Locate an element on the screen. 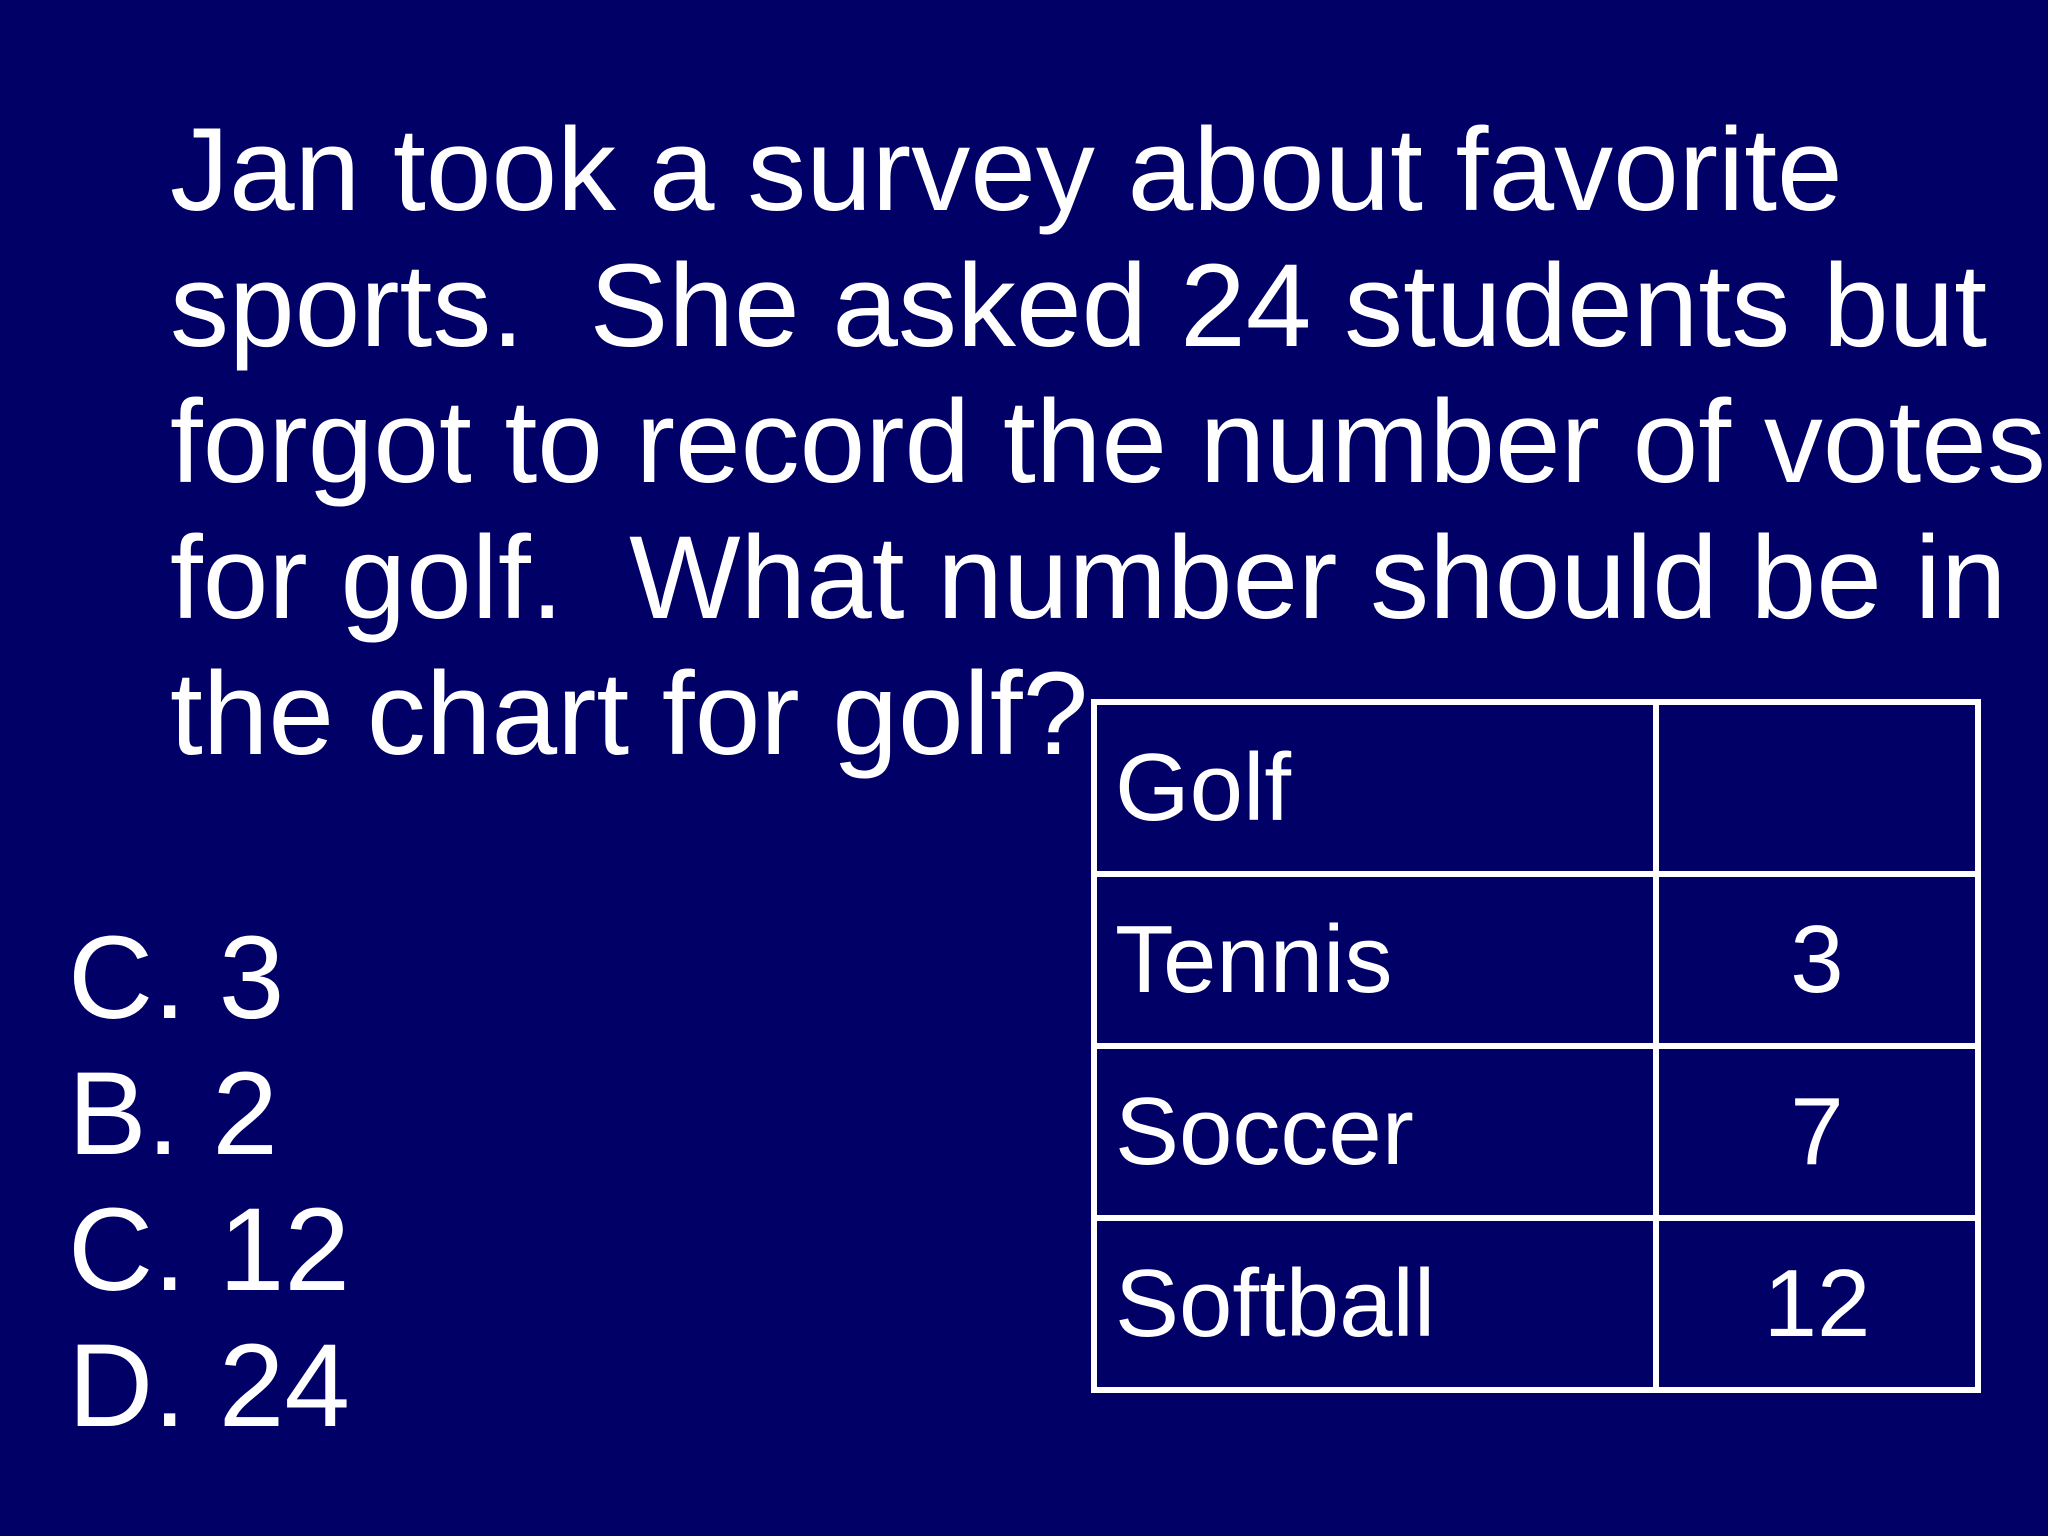 This screenshot has width=2048, height=1536. sport-name-cell: Soccer is located at coordinates (1375, 1132).